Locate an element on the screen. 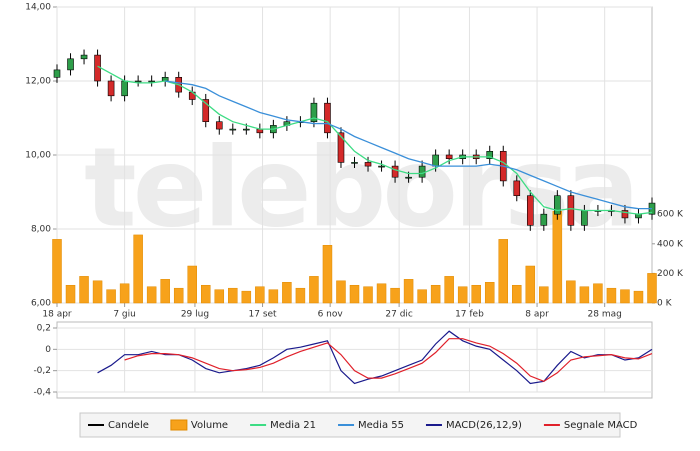 The height and width of the screenshot is (451, 700). y-tick-label: 12,00 is located at coordinates (38, 82).